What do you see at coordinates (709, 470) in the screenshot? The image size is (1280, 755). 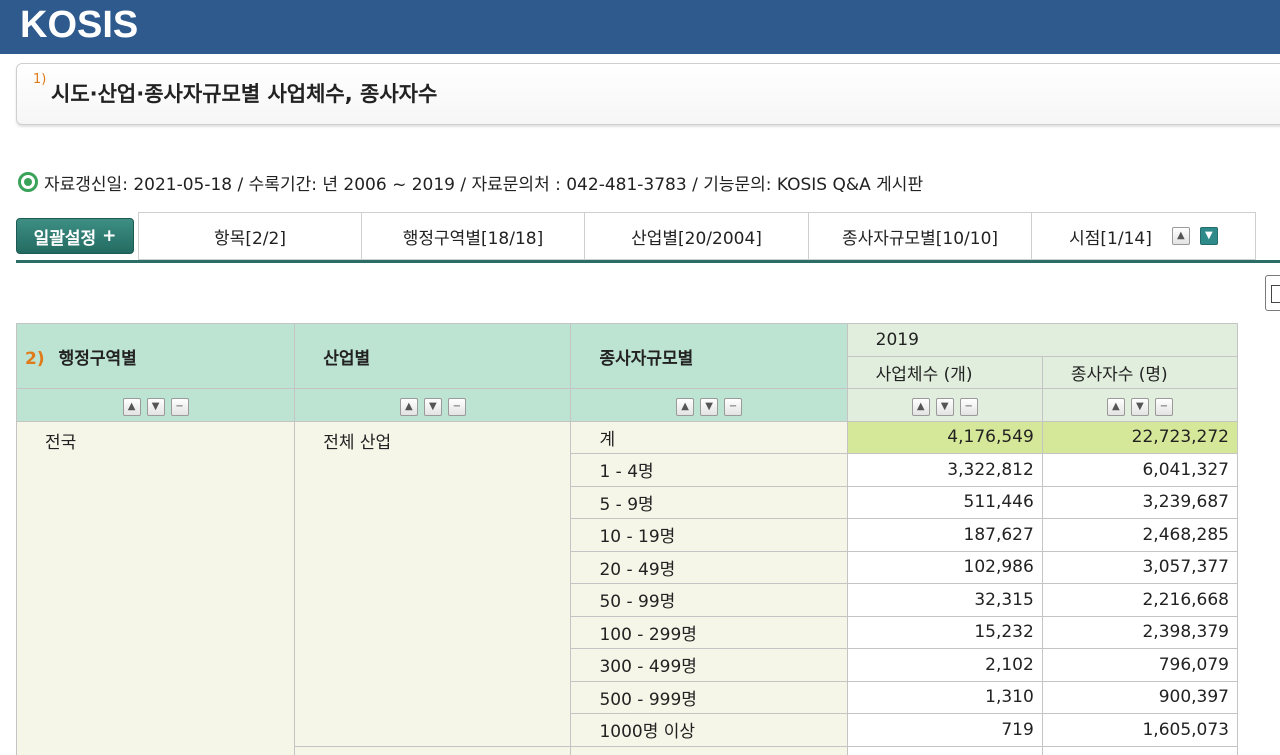 I see `size-cell: 1 - 4명` at bounding box center [709, 470].